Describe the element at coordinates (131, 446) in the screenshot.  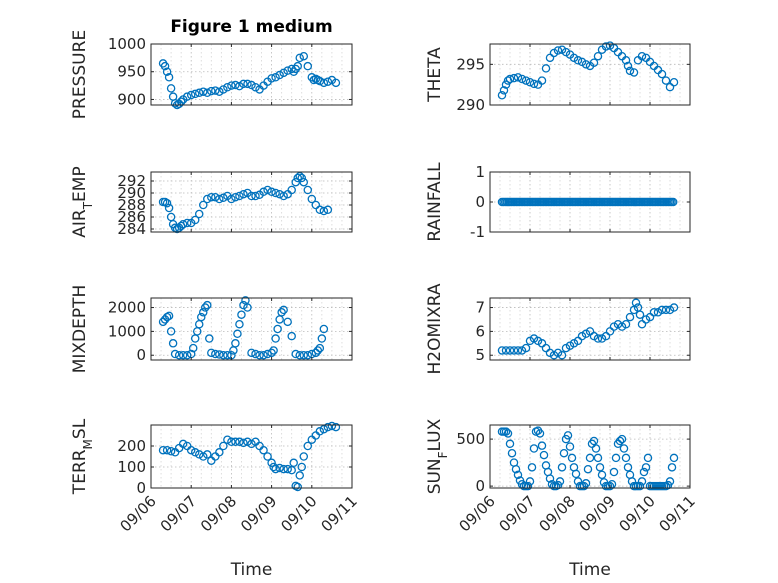
I see `y-tick-label: 200` at that location.